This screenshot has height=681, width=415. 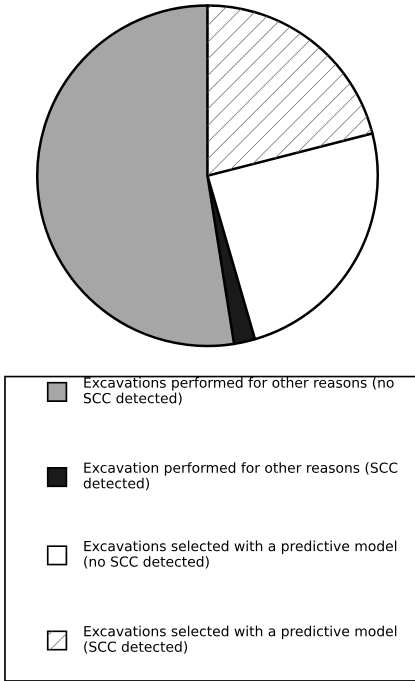 I want to click on legend-label: Excavations selected with a predictive model (no SCC detected), so click(x=240, y=554).